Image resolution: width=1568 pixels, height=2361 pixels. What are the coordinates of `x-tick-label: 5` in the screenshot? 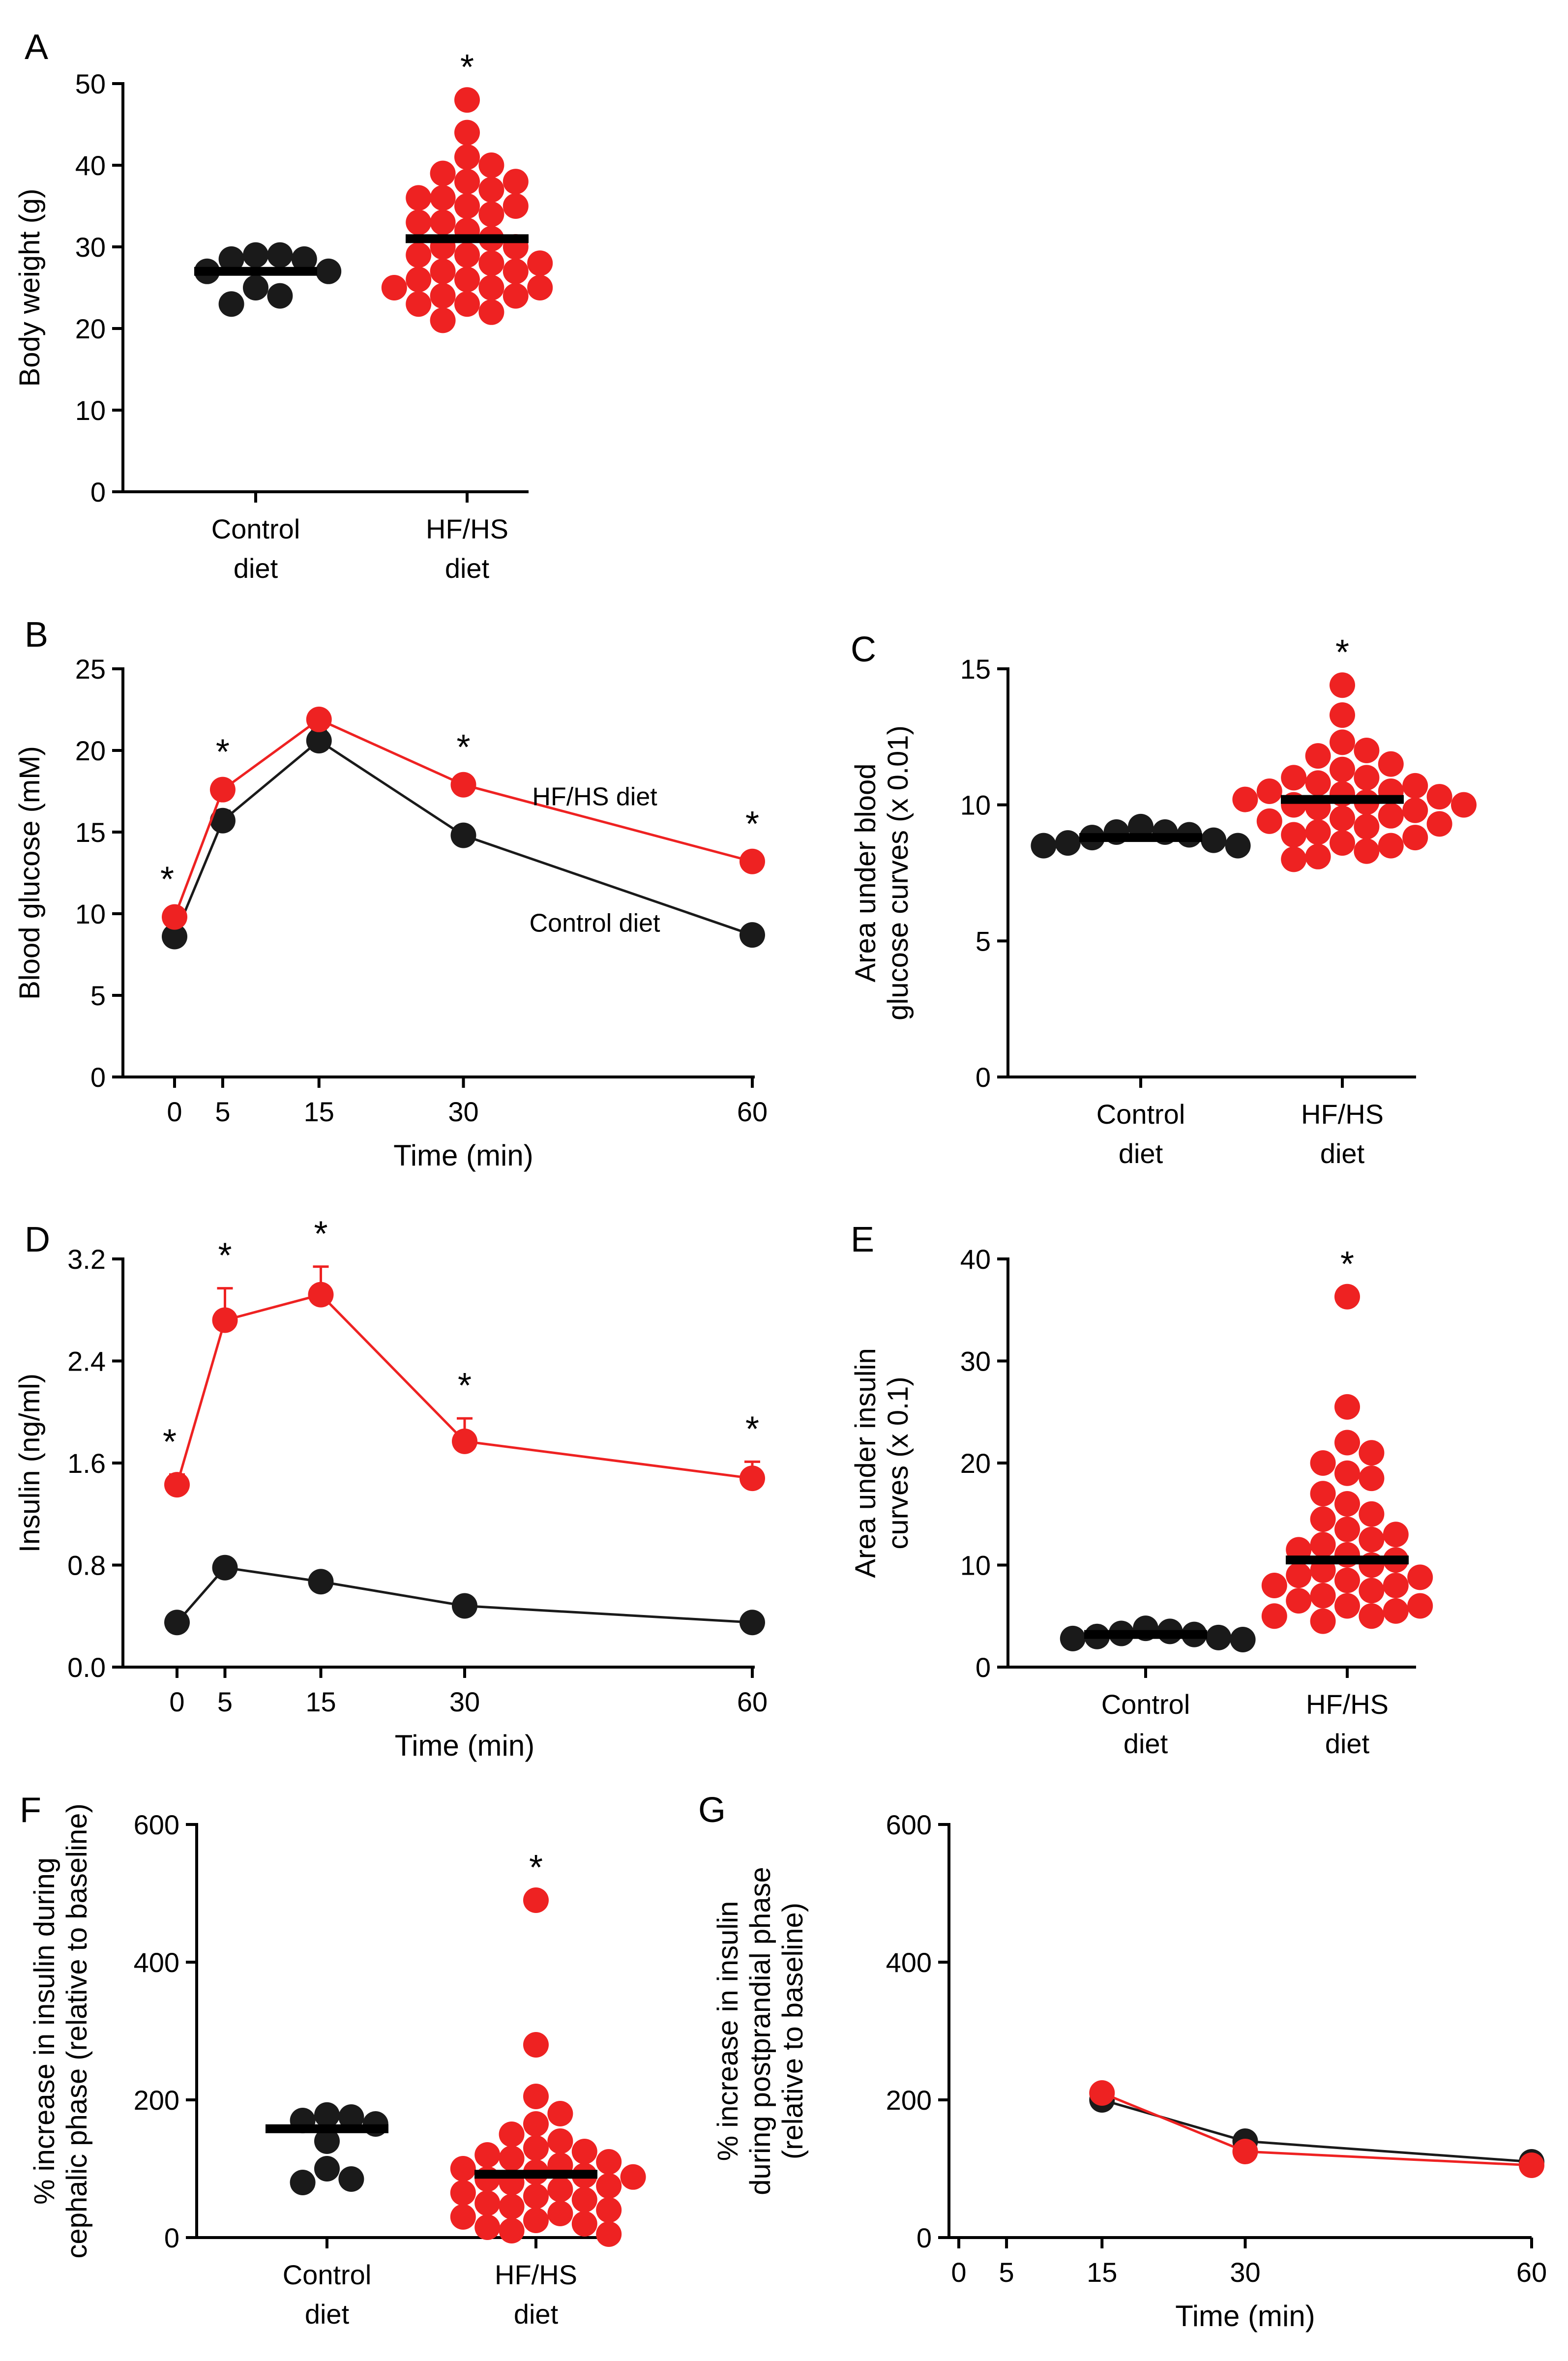 It's located at (222, 1111).